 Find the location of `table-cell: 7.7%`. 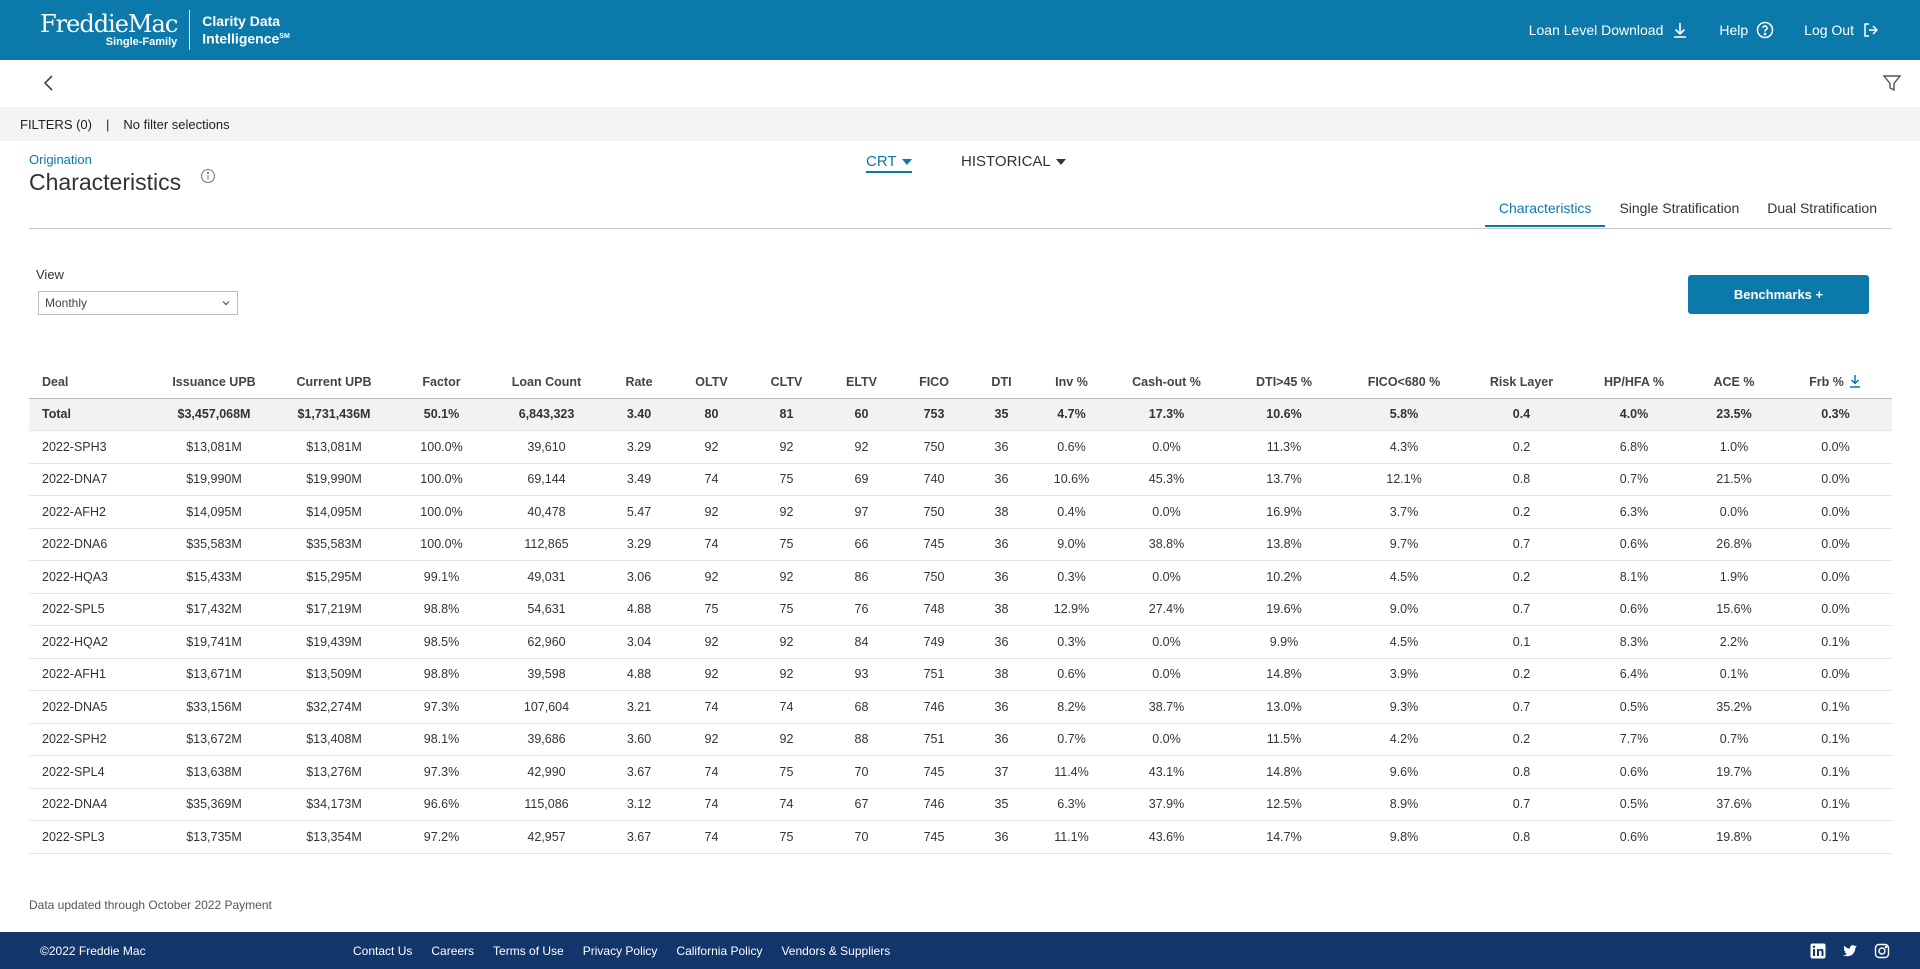

table-cell: 7.7% is located at coordinates (1634, 739).